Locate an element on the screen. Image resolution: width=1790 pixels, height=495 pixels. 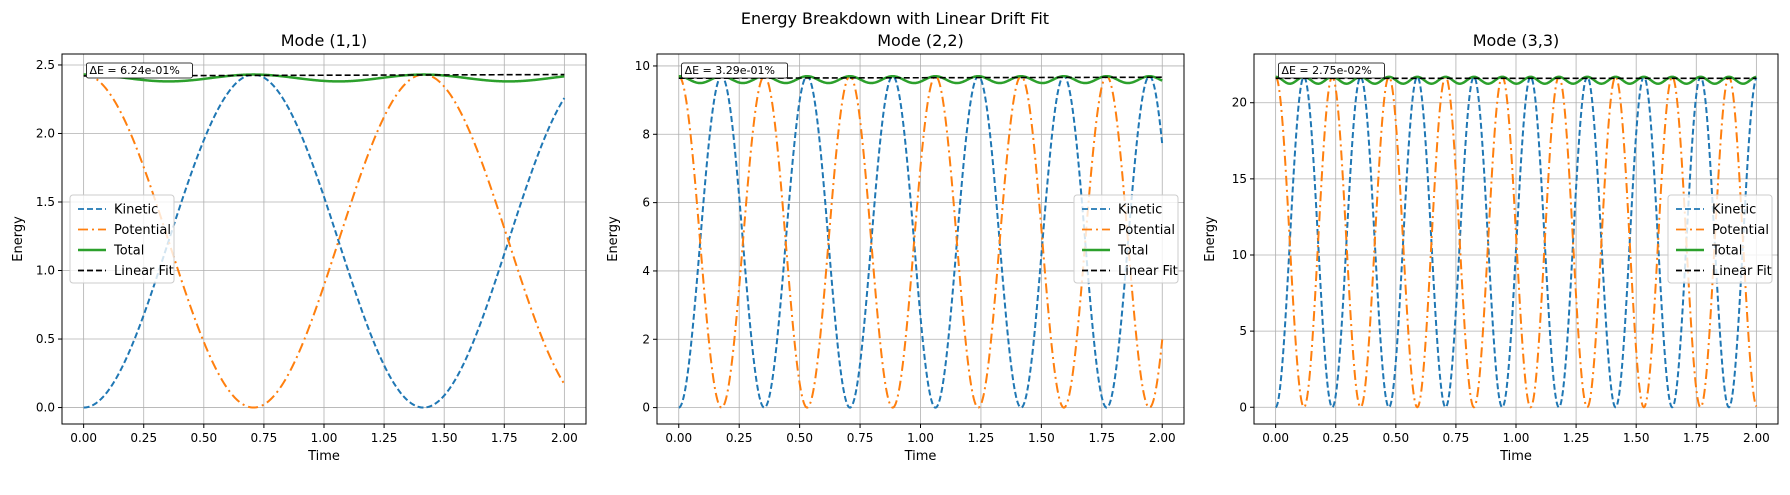
figure-suptitle: Energy Breakdown with Linear Drift Fit is located at coordinates (895, 18).